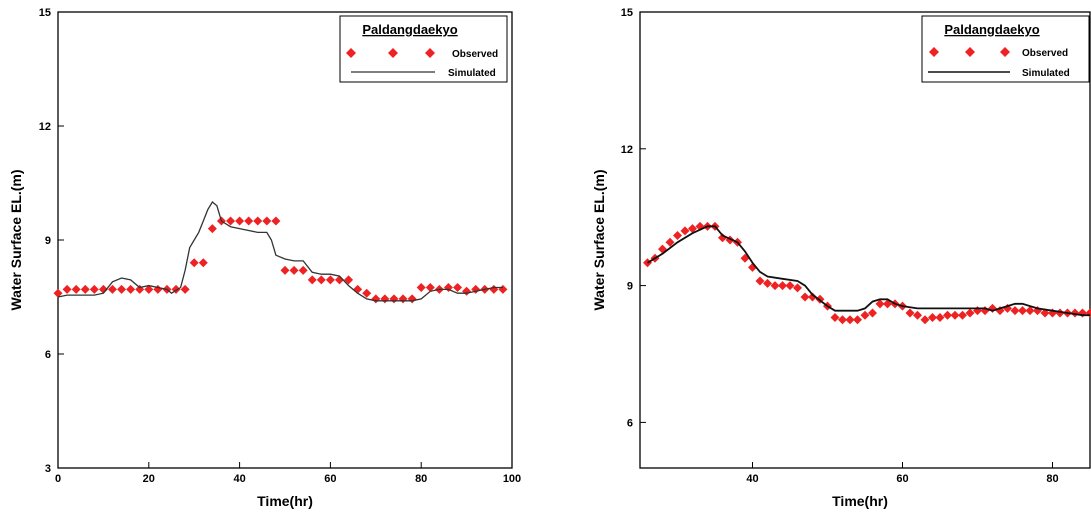  Describe the element at coordinates (58, 479) in the screenshot. I see `x-tick-label: 0` at that location.